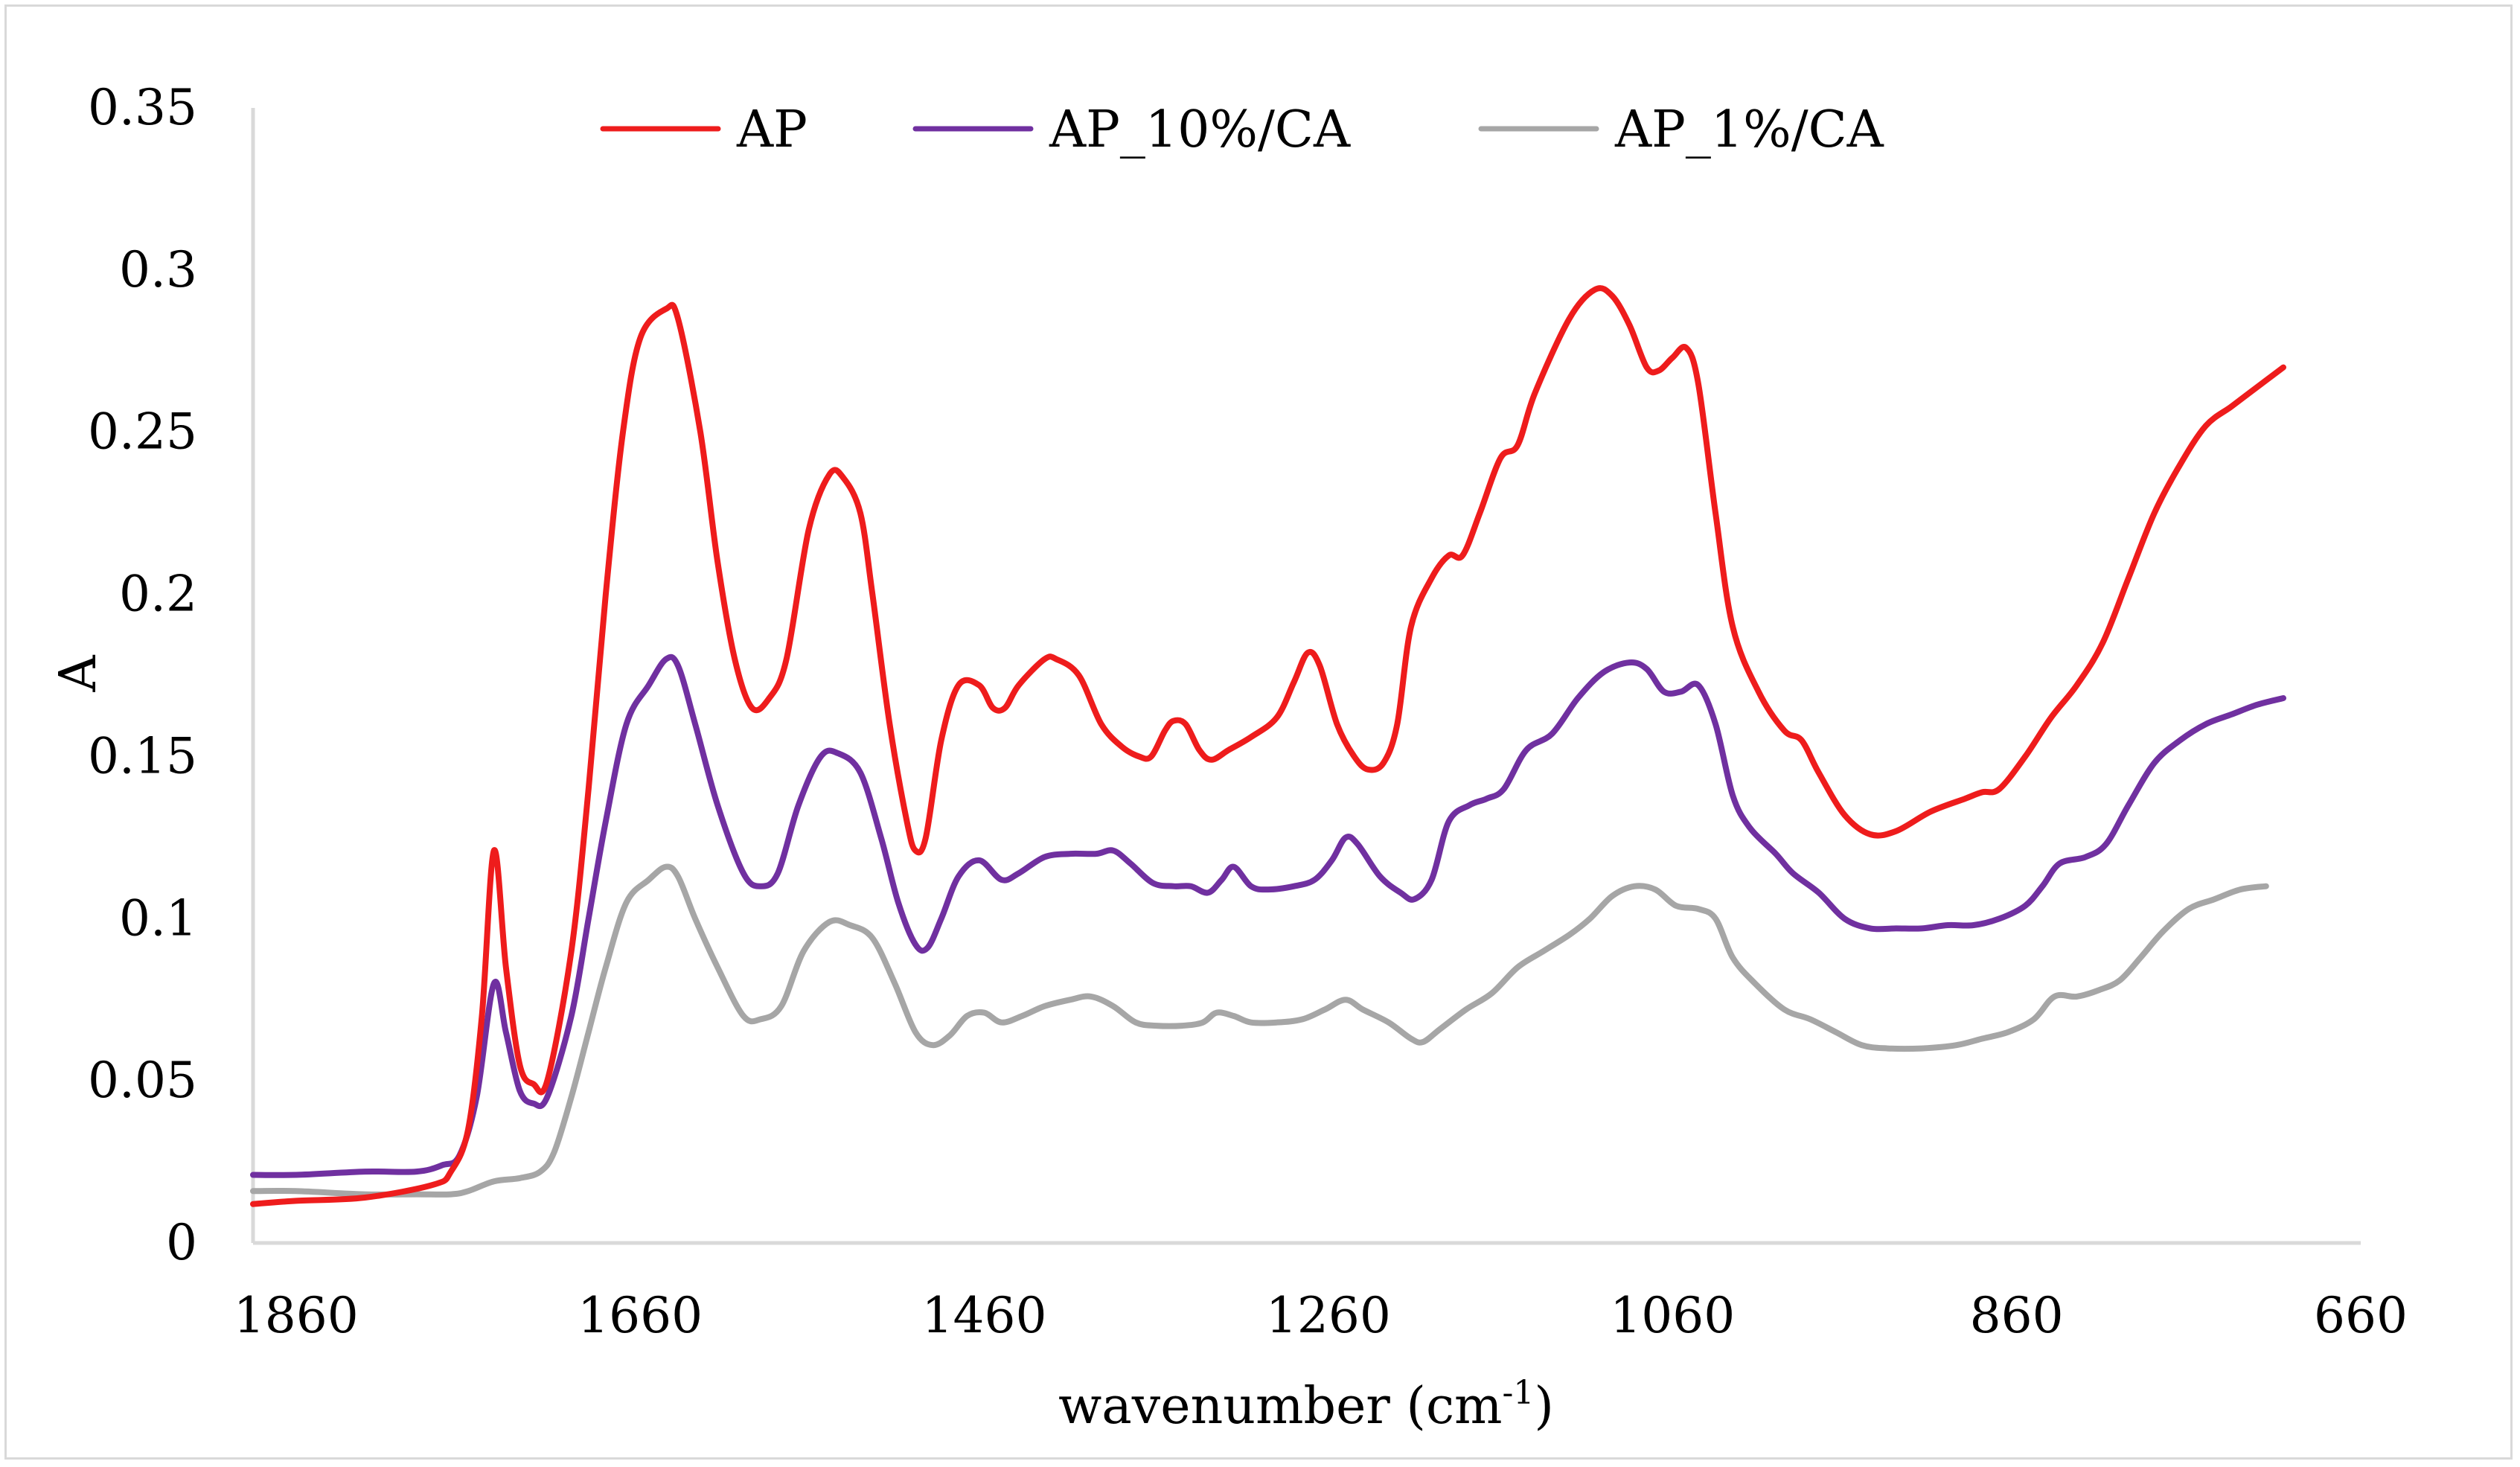 The height and width of the screenshot is (1467, 2520). What do you see at coordinates (296, 1315) in the screenshot?
I see `x-tick-label: 1860` at bounding box center [296, 1315].